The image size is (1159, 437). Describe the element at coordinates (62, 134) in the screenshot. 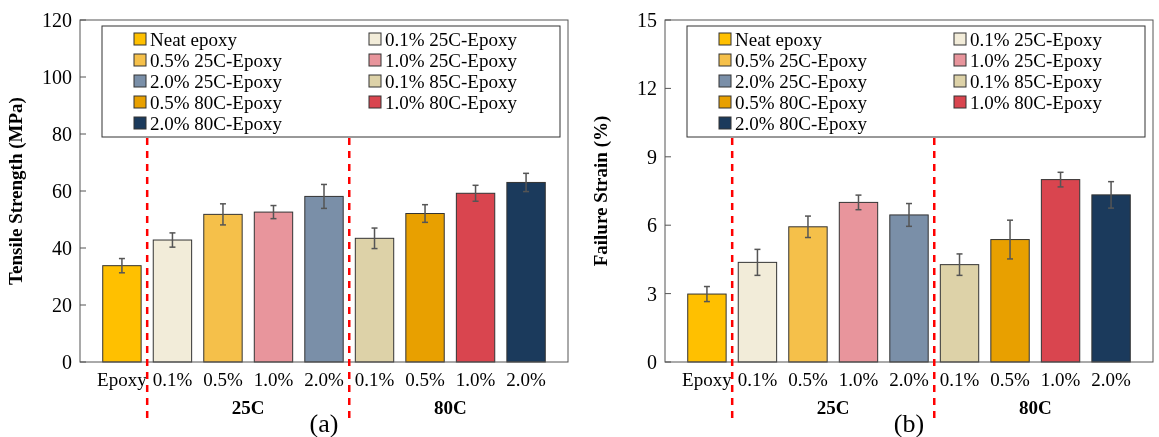

I see `y-tick-label: 80` at that location.